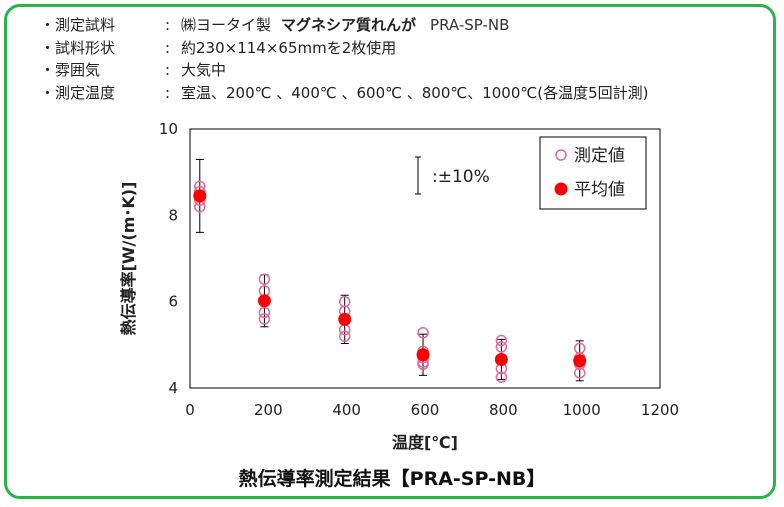  What do you see at coordinates (392, 479) in the screenshot?
I see `figure-caption: 熱伝導率測定結果【PRA-SP-NB】` at bounding box center [392, 479].